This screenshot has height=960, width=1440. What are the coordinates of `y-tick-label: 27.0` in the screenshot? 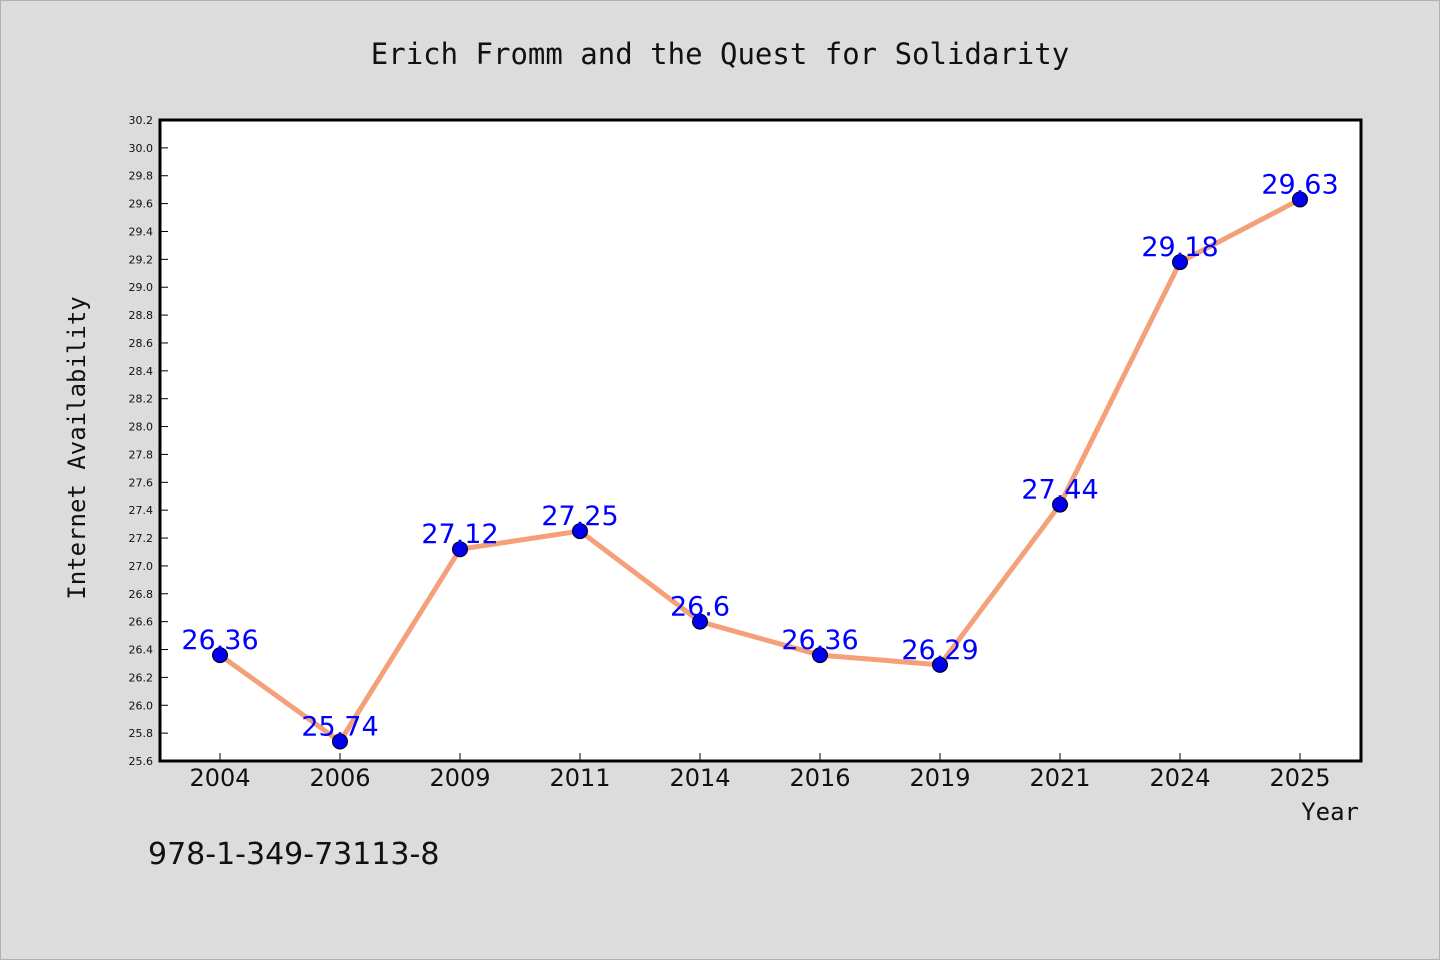 It's located at (141, 566).